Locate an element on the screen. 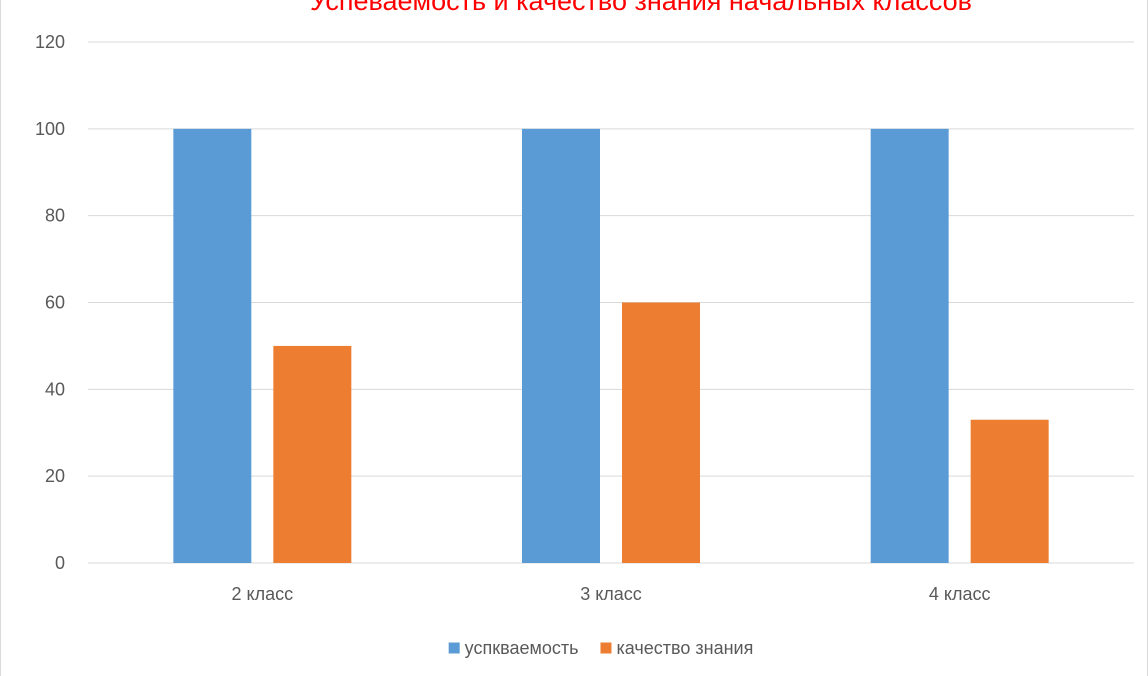 Image resolution: width=1148 pixels, height=676 pixels. legend: успкваемость качество знания is located at coordinates (600, 648).